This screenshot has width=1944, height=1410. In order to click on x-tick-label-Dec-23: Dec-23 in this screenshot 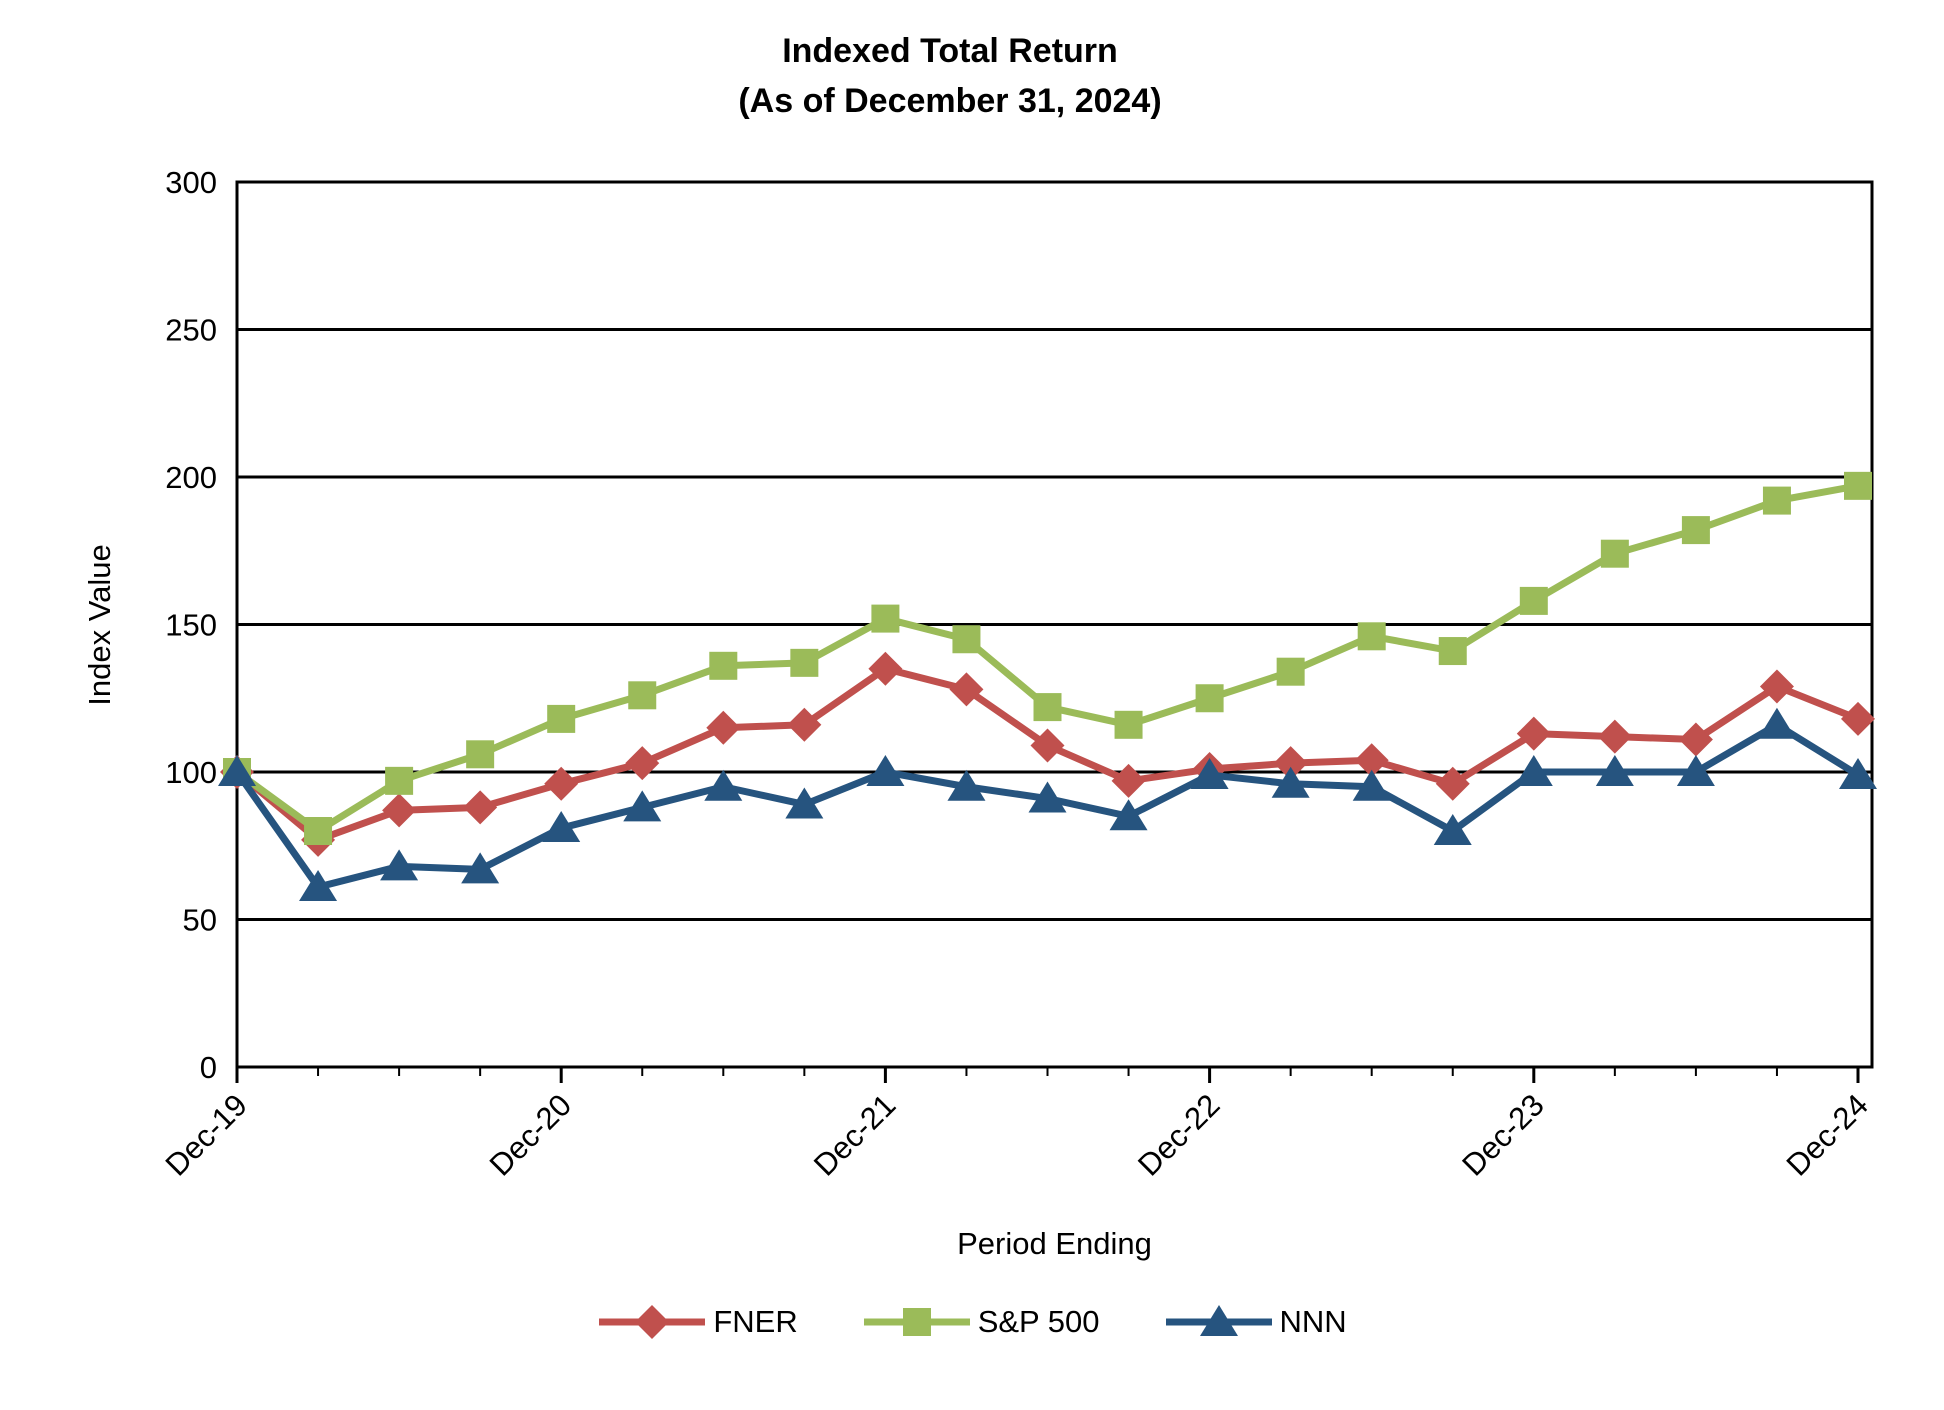, I will do `click(1502, 1134)`.